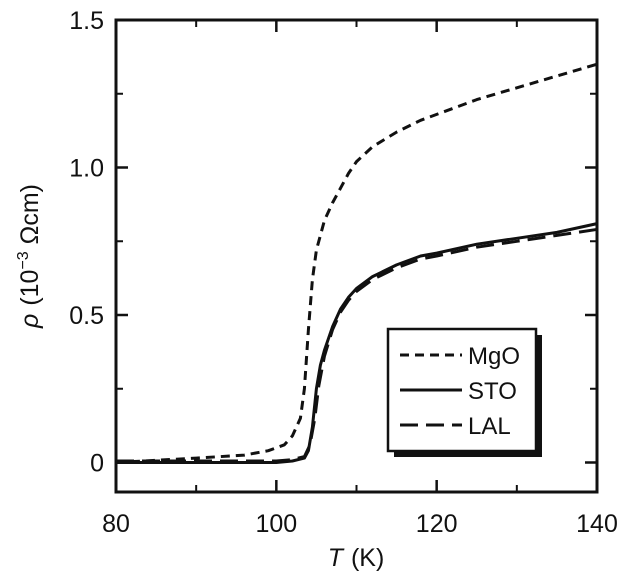 The image size is (622, 581). What do you see at coordinates (492, 391) in the screenshot?
I see `legend-label-sto: STO` at bounding box center [492, 391].